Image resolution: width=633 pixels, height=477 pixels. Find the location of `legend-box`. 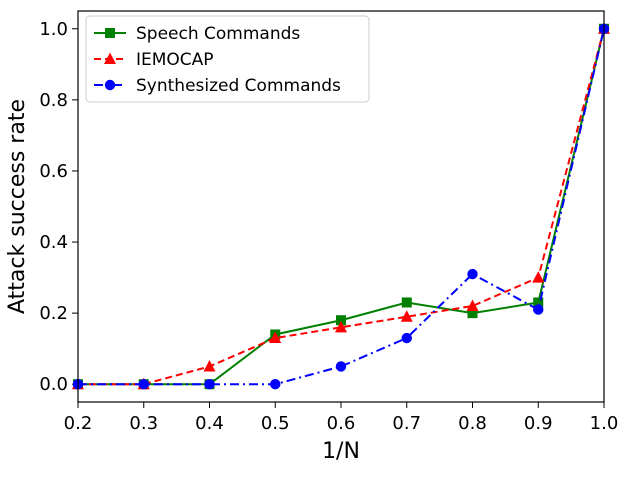

legend-box is located at coordinates (227, 59).